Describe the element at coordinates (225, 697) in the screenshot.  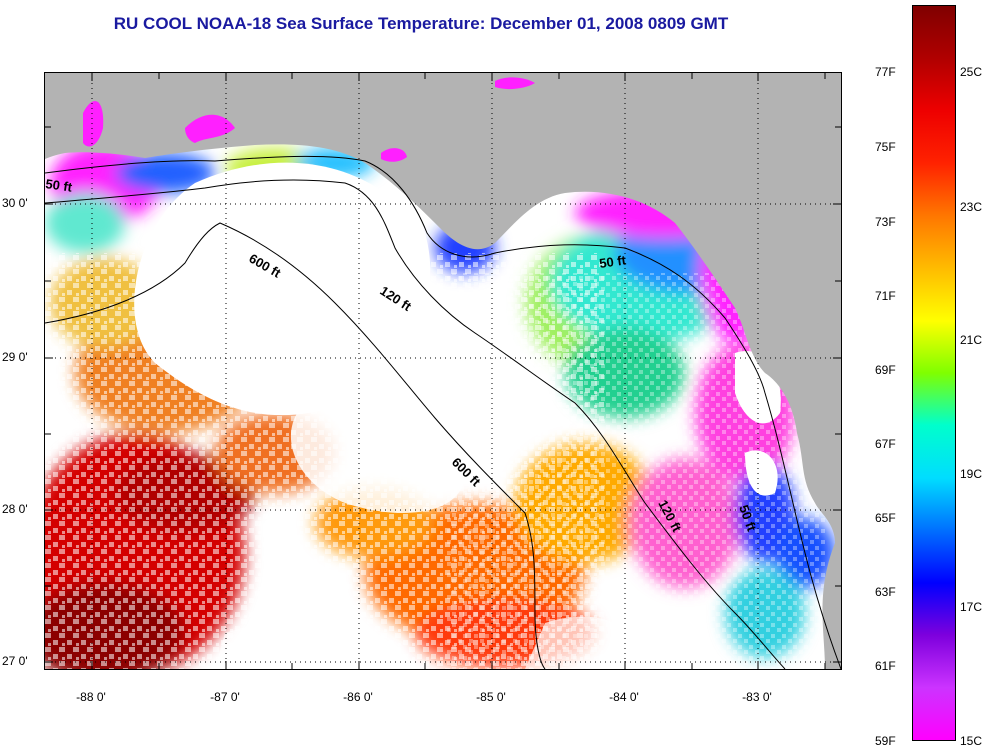
I see `lon-label-87: -87 0'` at that location.